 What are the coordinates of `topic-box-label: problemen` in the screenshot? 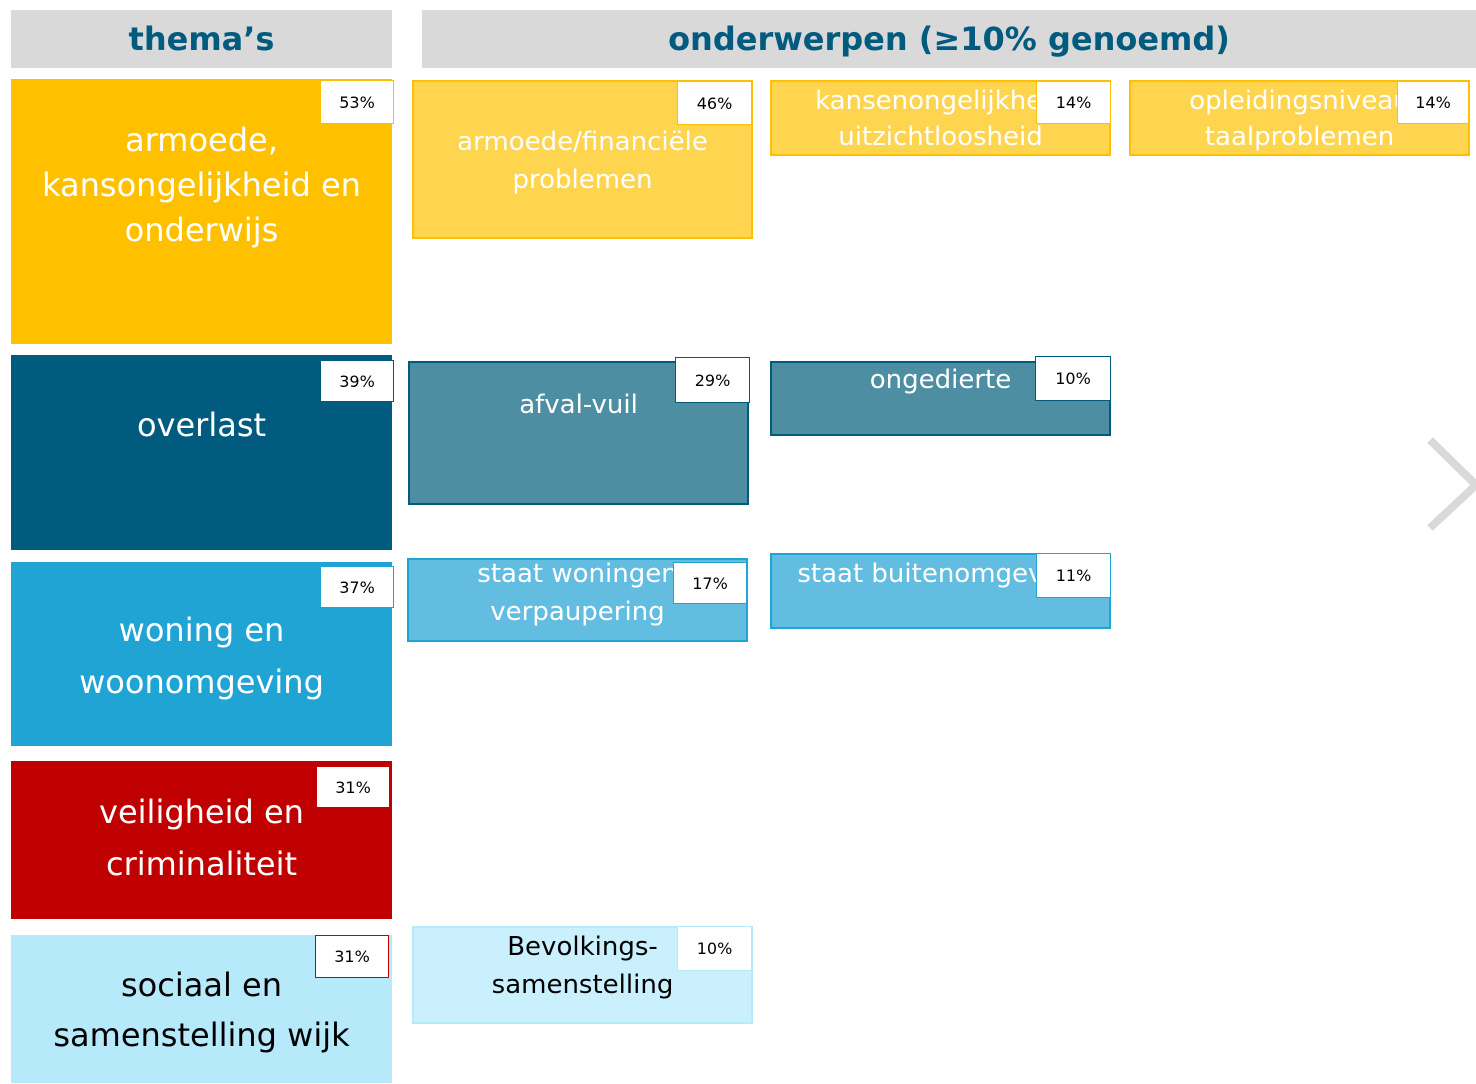 It's located at (582, 180).